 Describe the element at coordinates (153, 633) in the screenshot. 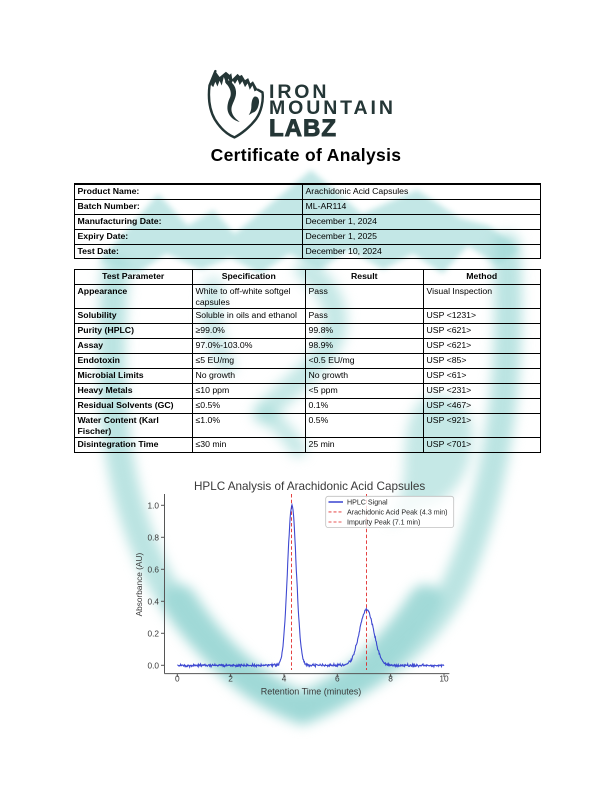

I see `svg-text: 0.2` at that location.